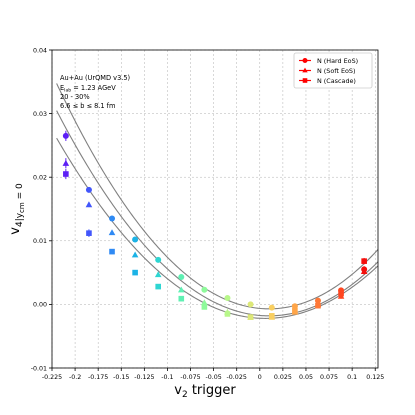  I want to click on x-tick-label: -0.175, so click(98, 377).